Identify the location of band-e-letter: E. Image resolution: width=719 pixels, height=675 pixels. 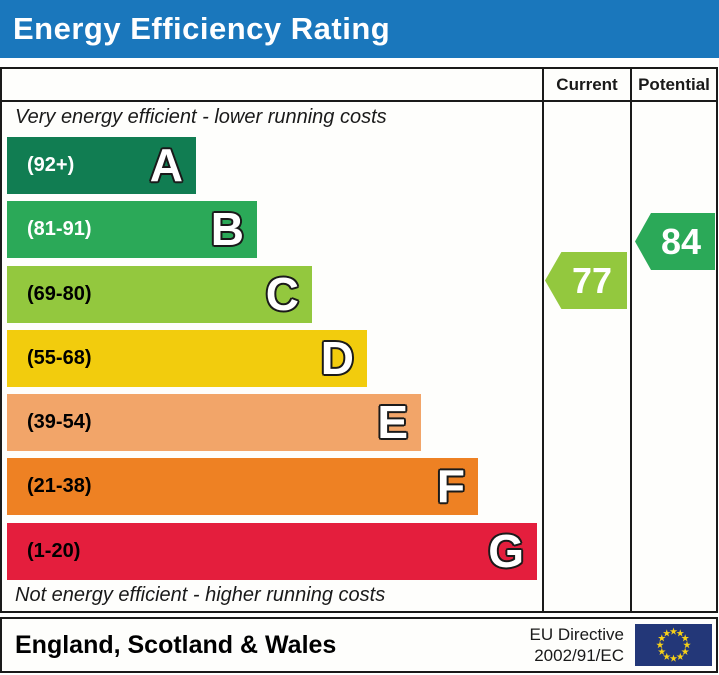
(392, 422).